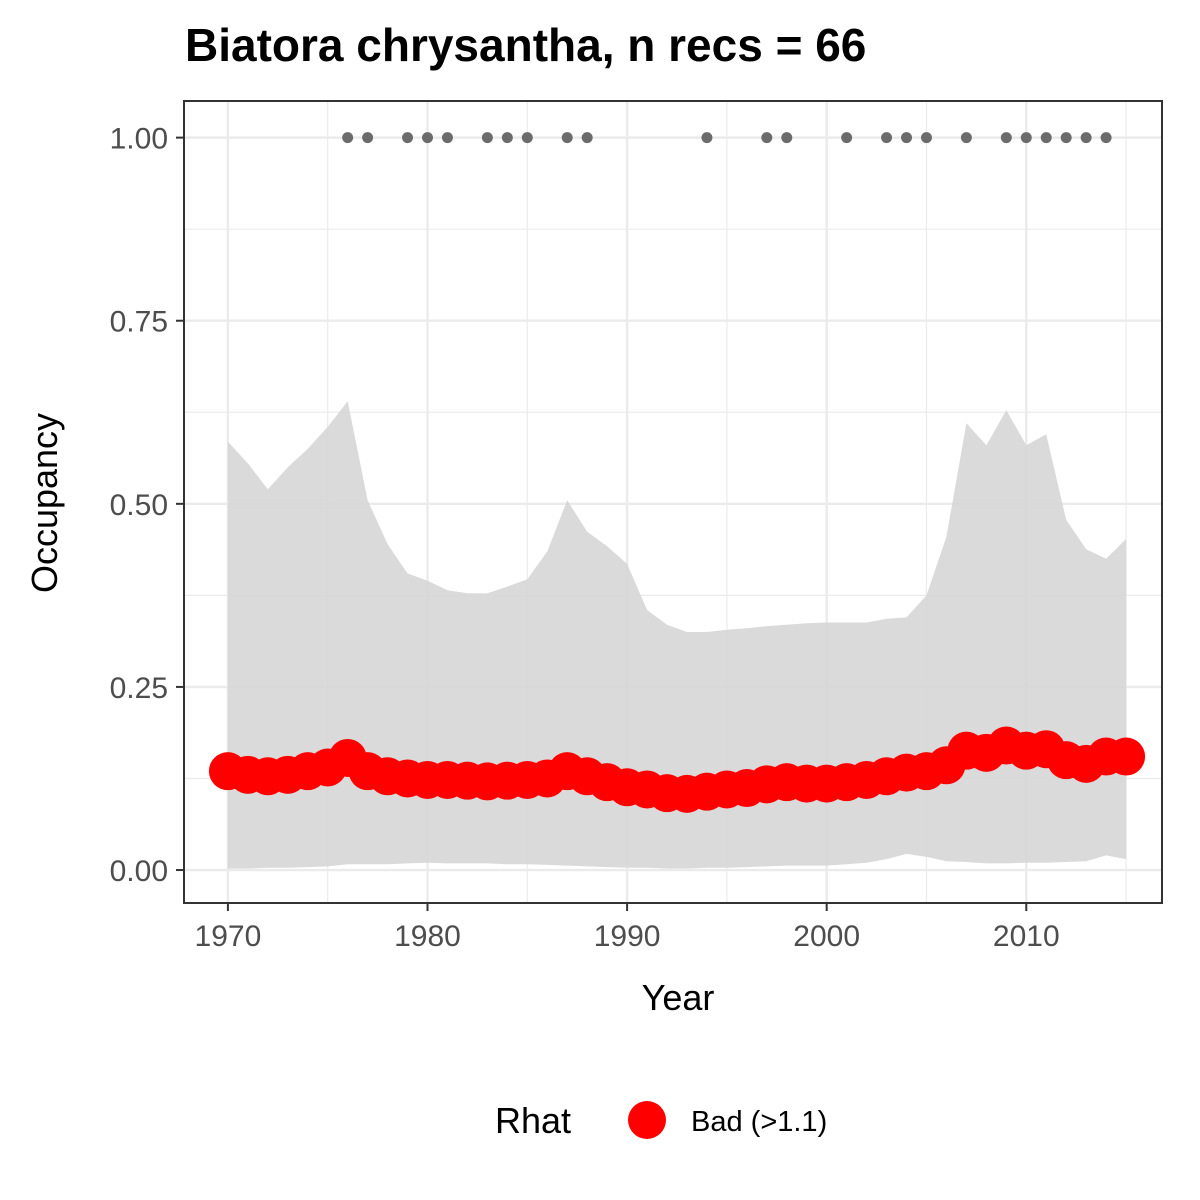 The height and width of the screenshot is (1200, 1200). I want to click on x-axis-title: Year, so click(678, 997).